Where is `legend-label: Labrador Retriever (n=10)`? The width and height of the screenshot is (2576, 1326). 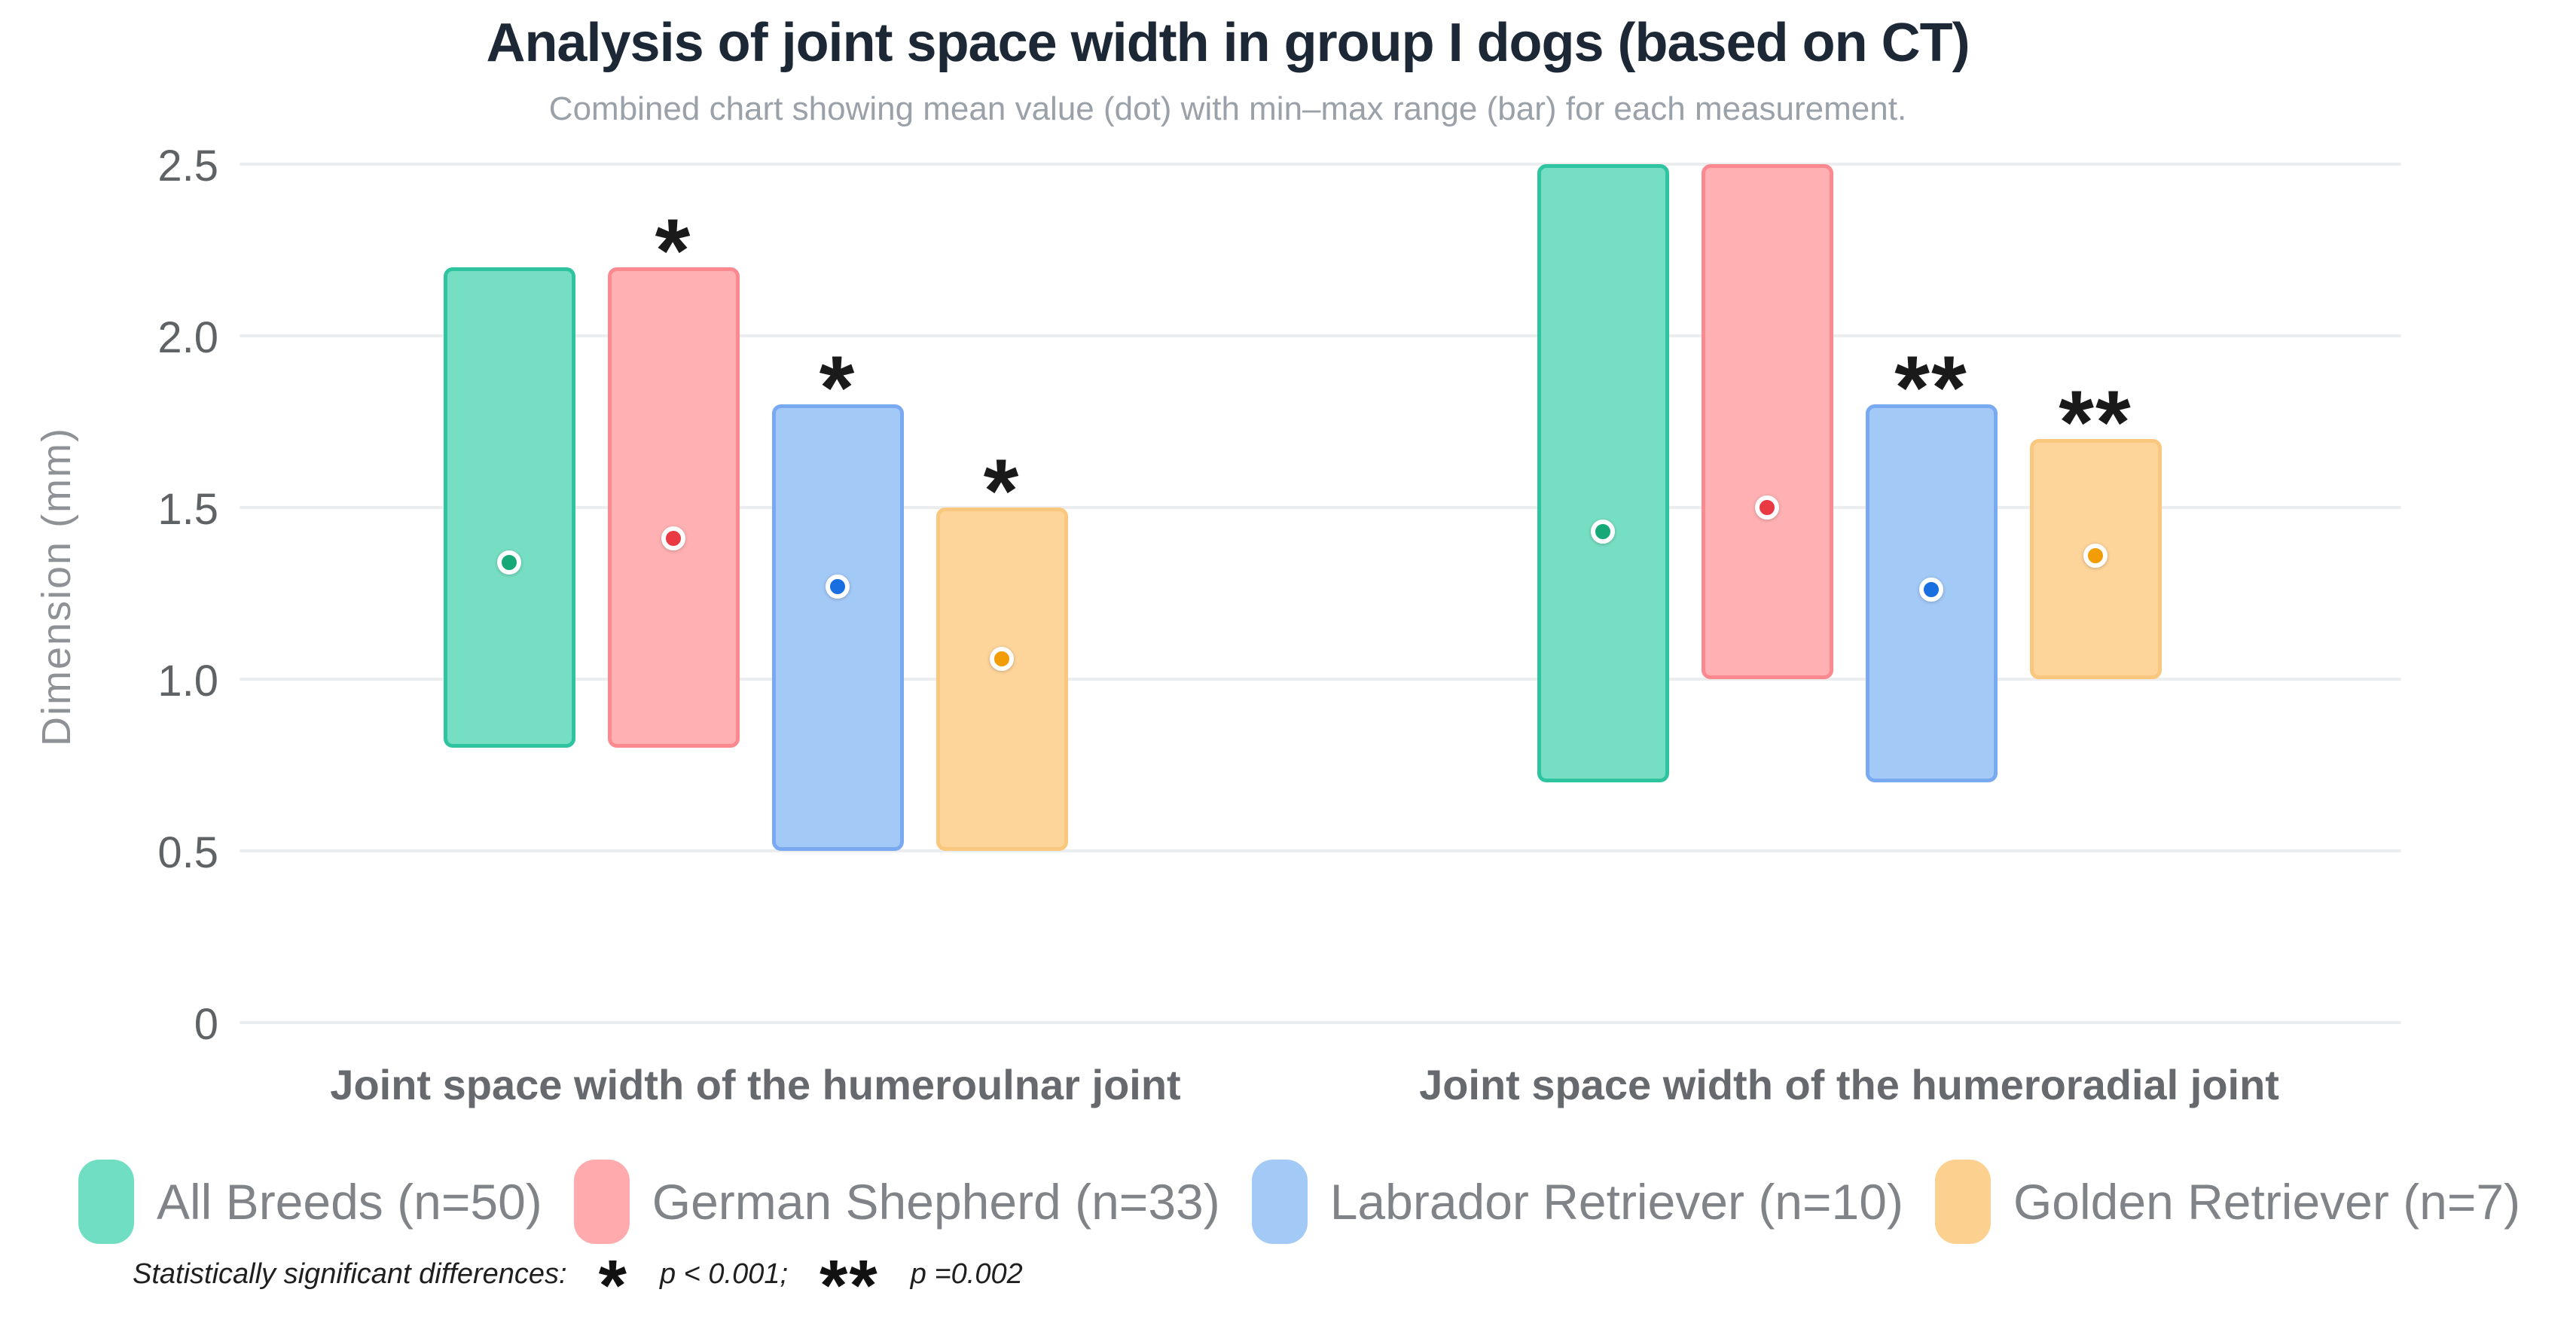 legend-label: Labrador Retriever (n=10) is located at coordinates (1617, 1201).